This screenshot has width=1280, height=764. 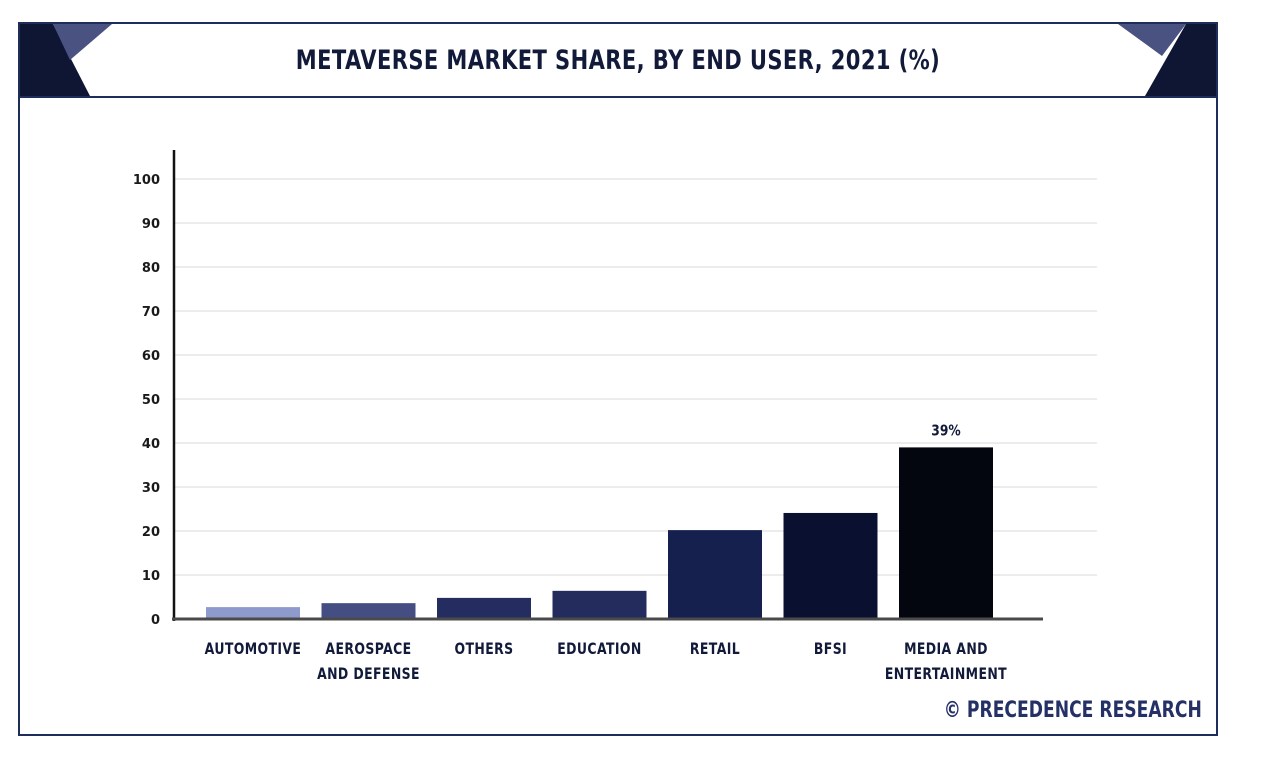 I want to click on right-corner-dark-triangle, so click(x=1180, y=60).